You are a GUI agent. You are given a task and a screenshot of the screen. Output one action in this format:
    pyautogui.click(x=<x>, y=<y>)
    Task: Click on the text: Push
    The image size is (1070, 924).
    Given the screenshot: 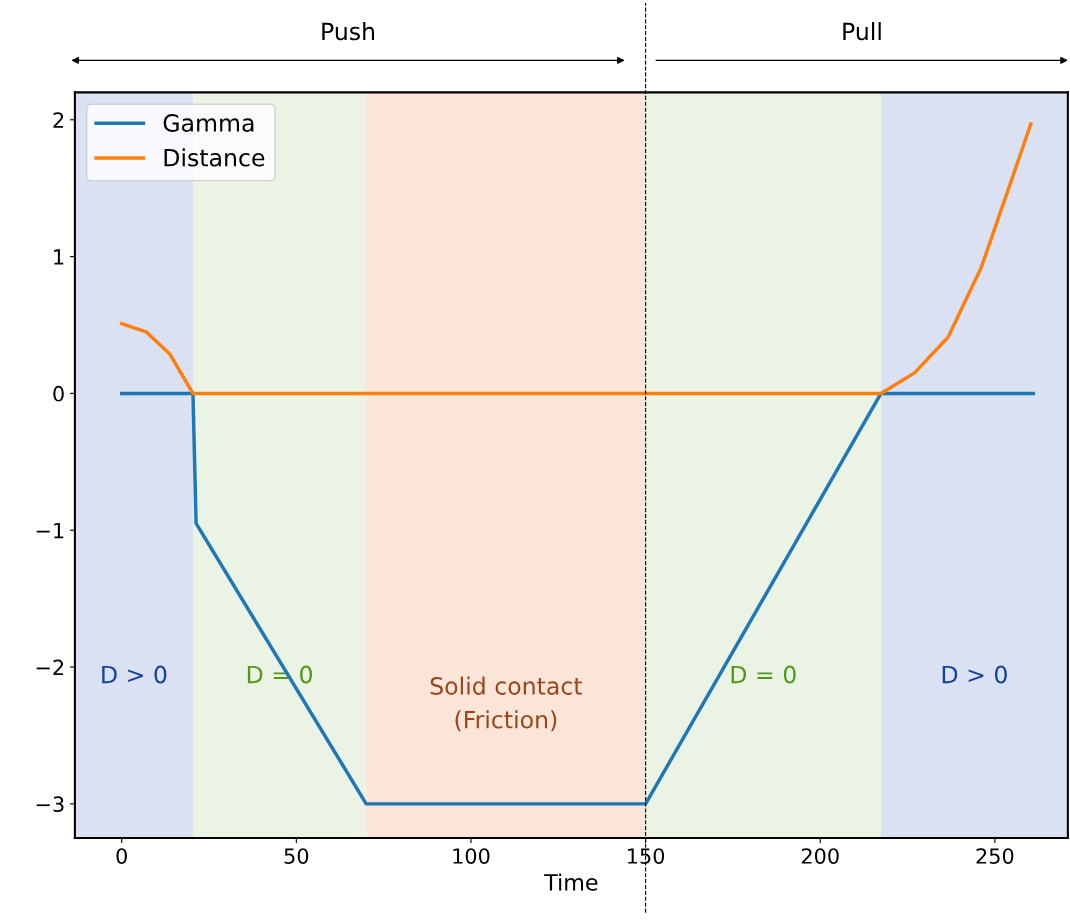 What is the action you would take?
    pyautogui.click(x=348, y=31)
    